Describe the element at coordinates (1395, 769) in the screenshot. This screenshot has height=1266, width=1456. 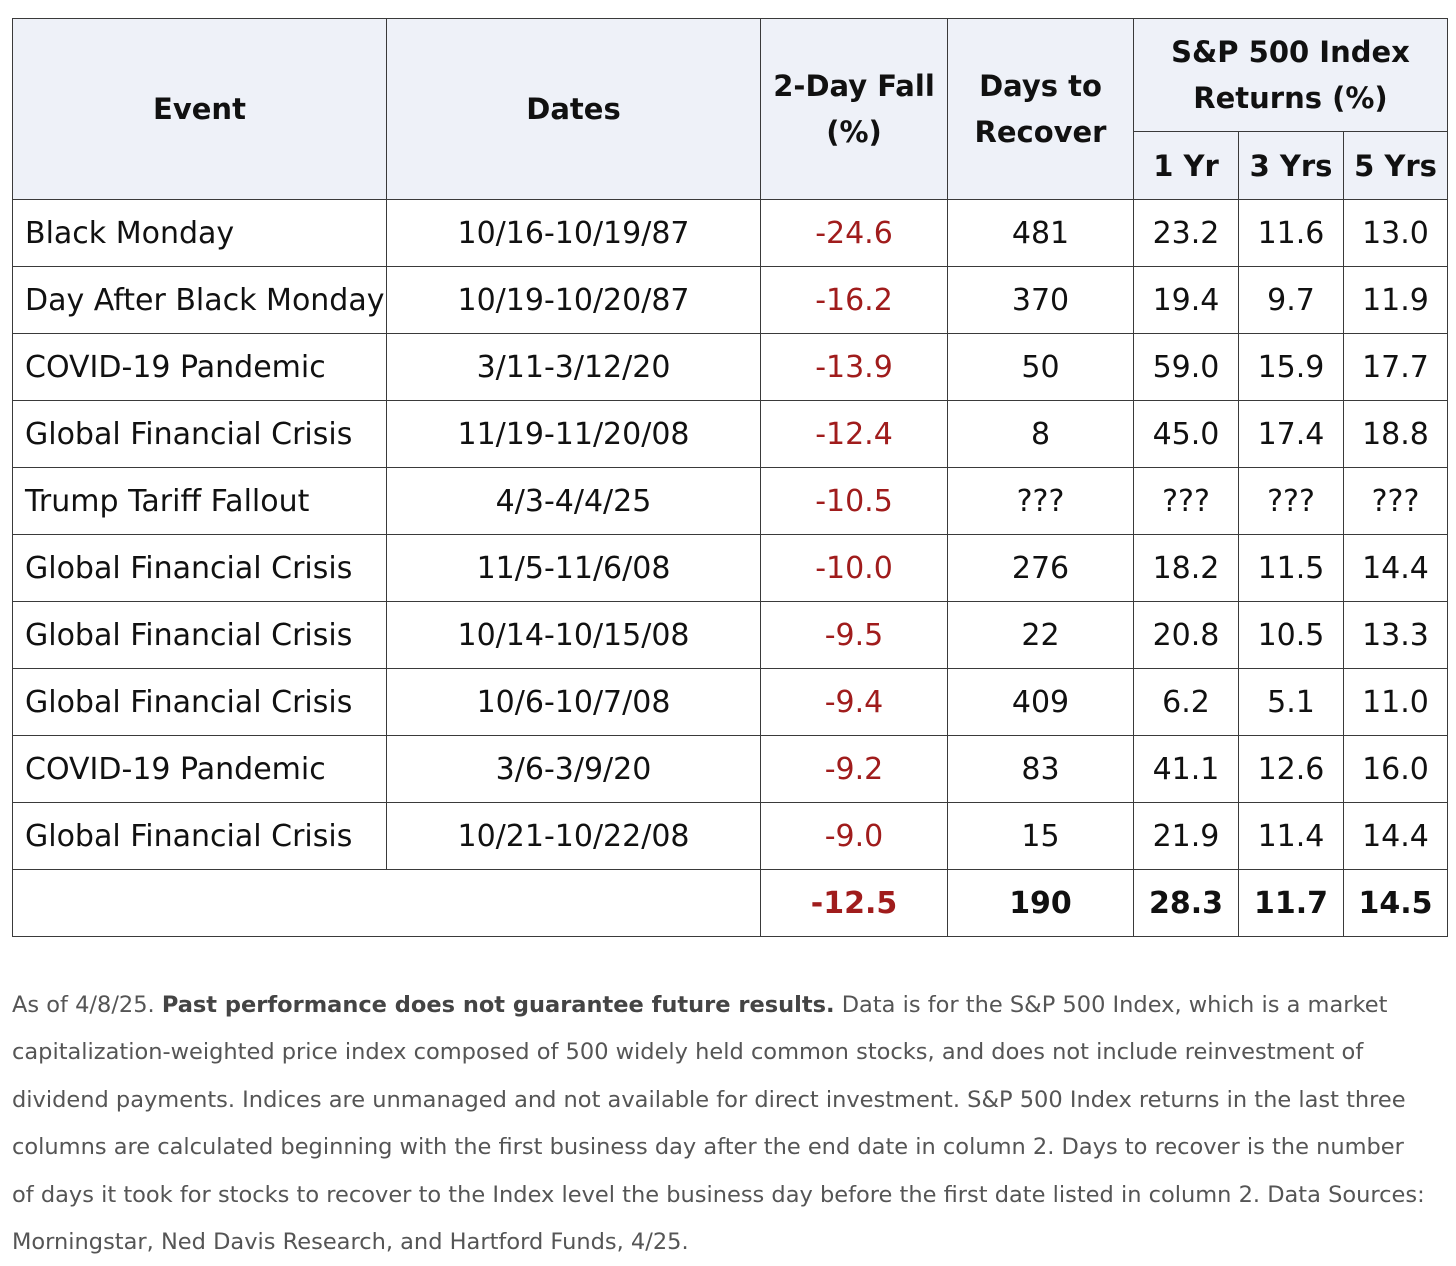
I see `return-5yrs-cell: 16.0` at that location.